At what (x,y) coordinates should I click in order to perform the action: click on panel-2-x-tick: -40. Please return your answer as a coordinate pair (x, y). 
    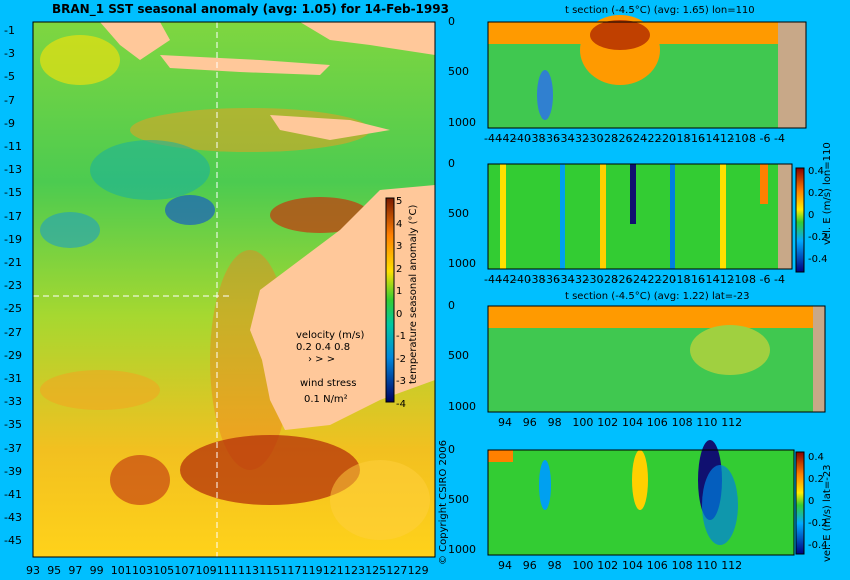
    Looking at the image, I should click on (522, 279).